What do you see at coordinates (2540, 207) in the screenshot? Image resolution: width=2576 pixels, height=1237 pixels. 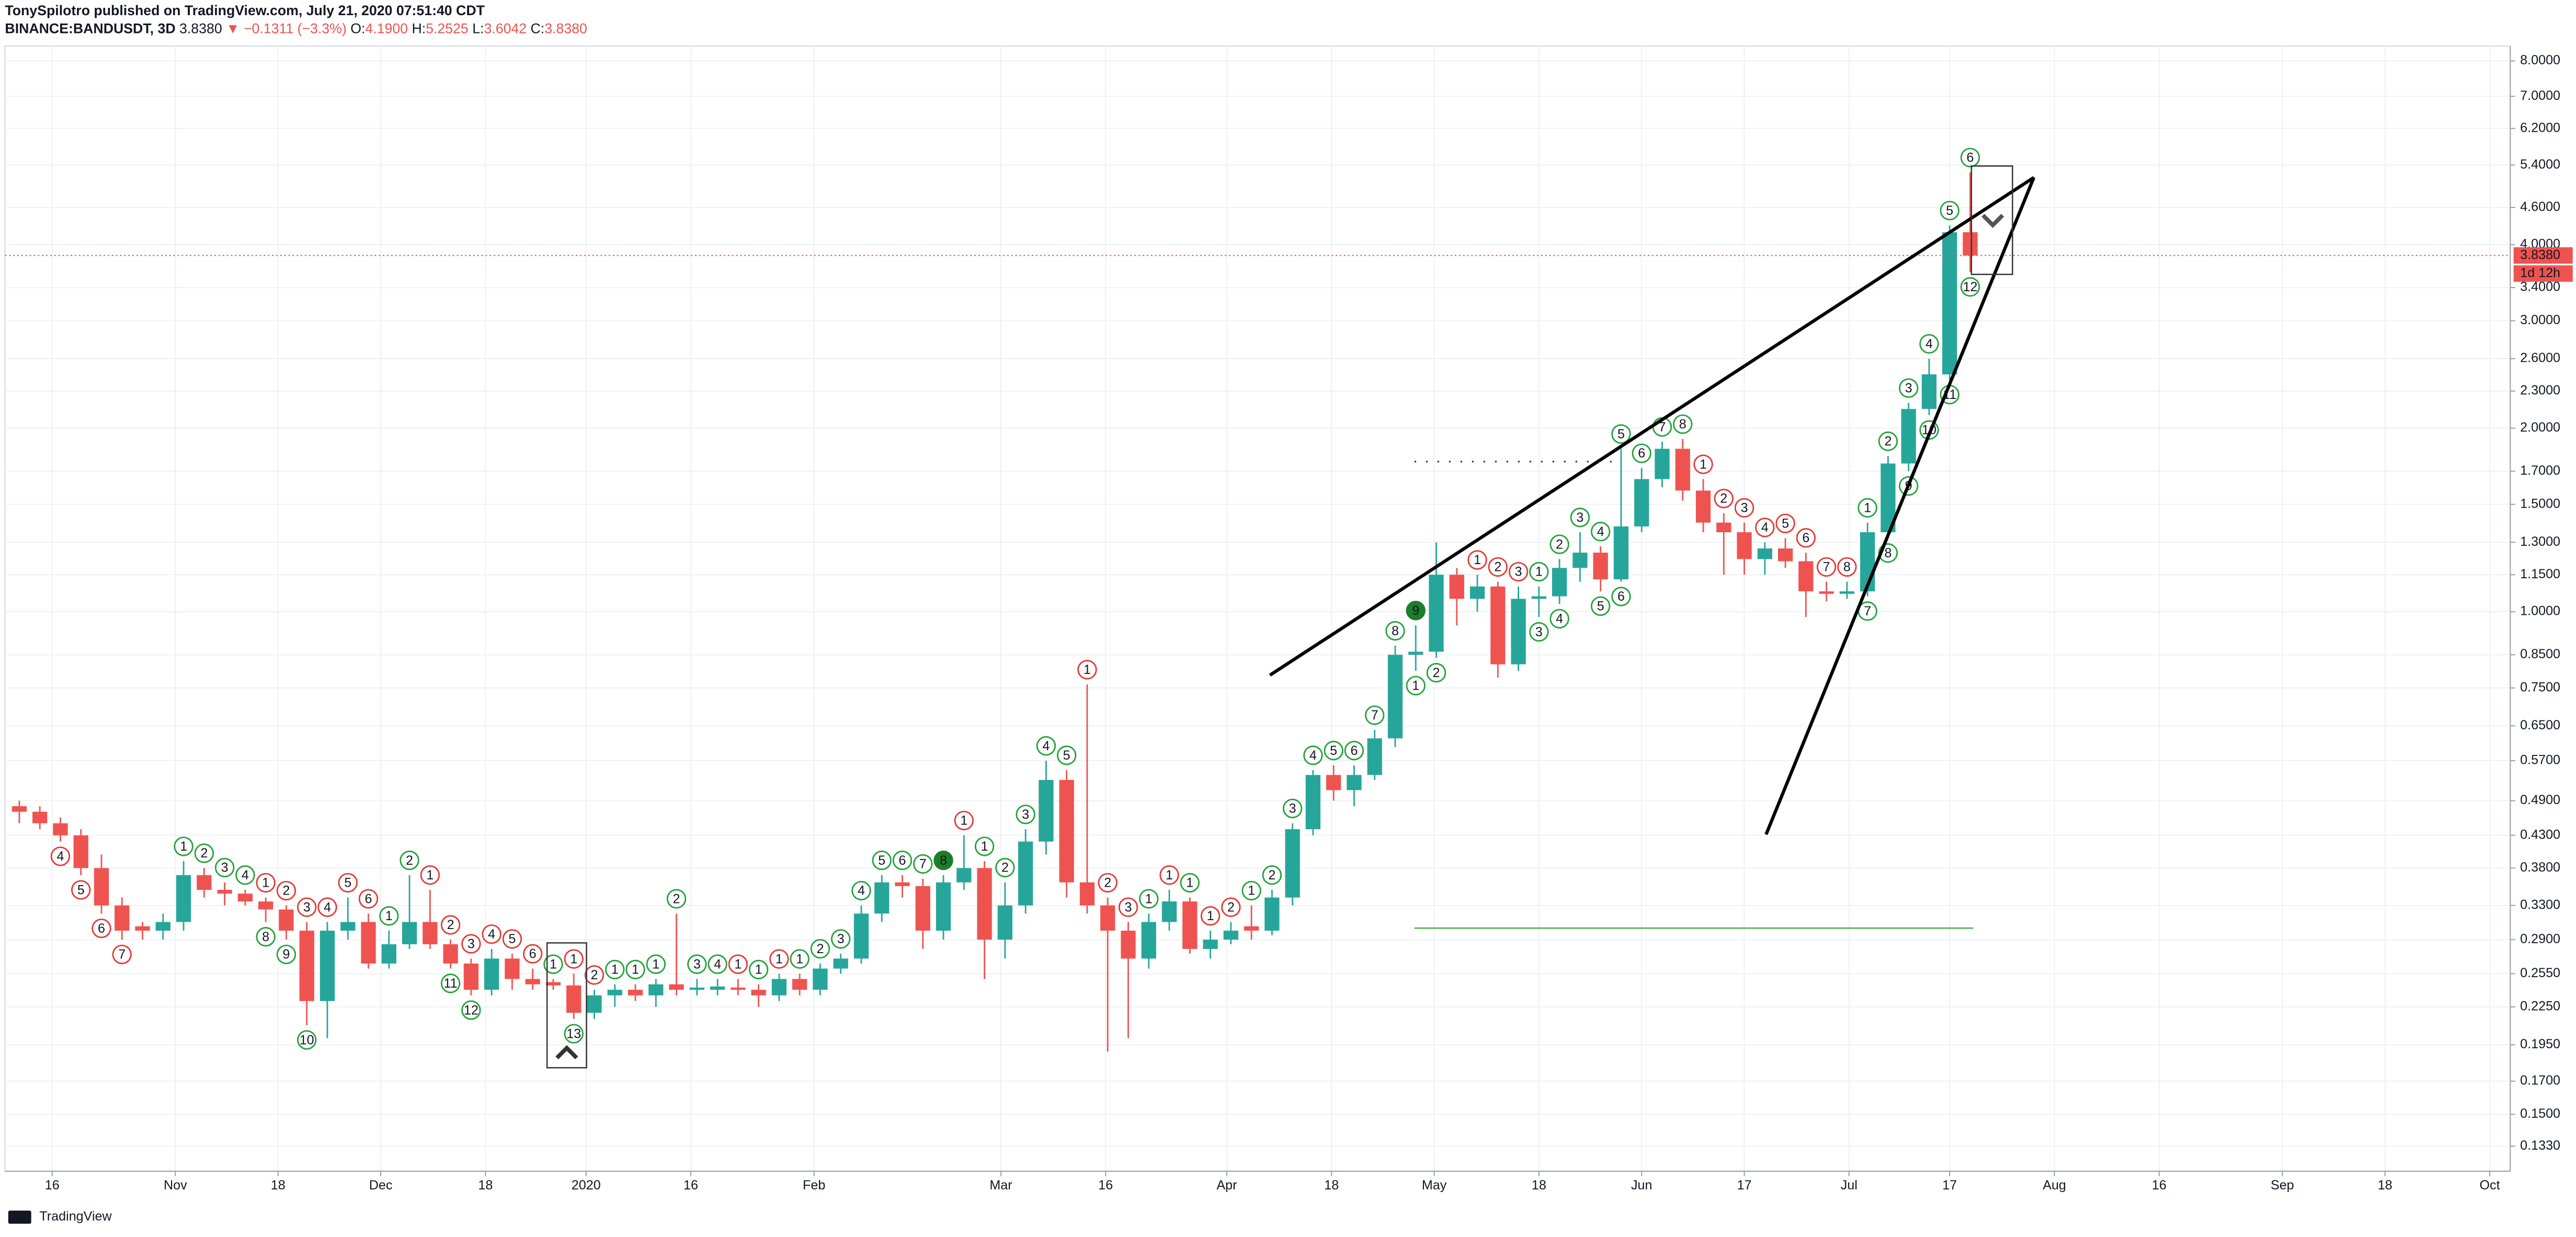 I see `y-tick-label: 4.6000` at bounding box center [2540, 207].